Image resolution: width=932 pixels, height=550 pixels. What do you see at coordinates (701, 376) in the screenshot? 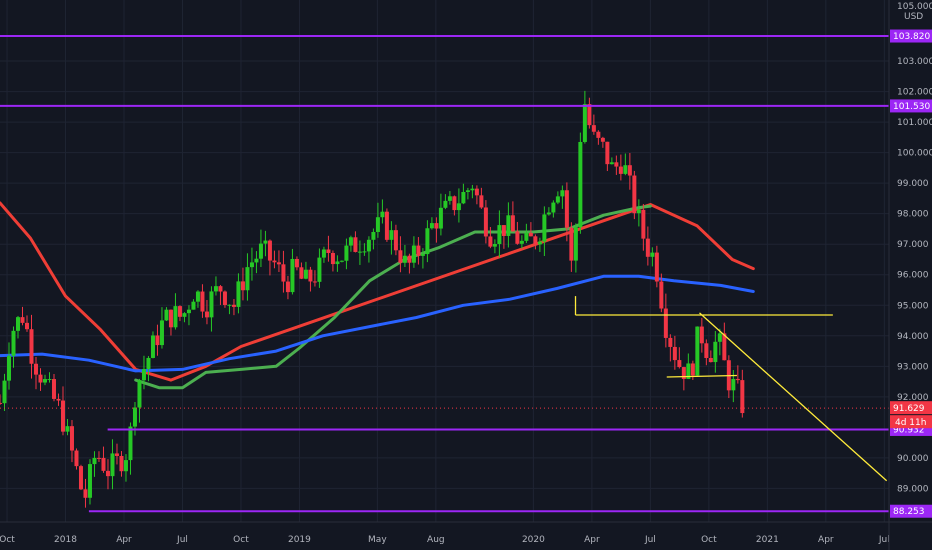
I see `neckline` at bounding box center [701, 376].